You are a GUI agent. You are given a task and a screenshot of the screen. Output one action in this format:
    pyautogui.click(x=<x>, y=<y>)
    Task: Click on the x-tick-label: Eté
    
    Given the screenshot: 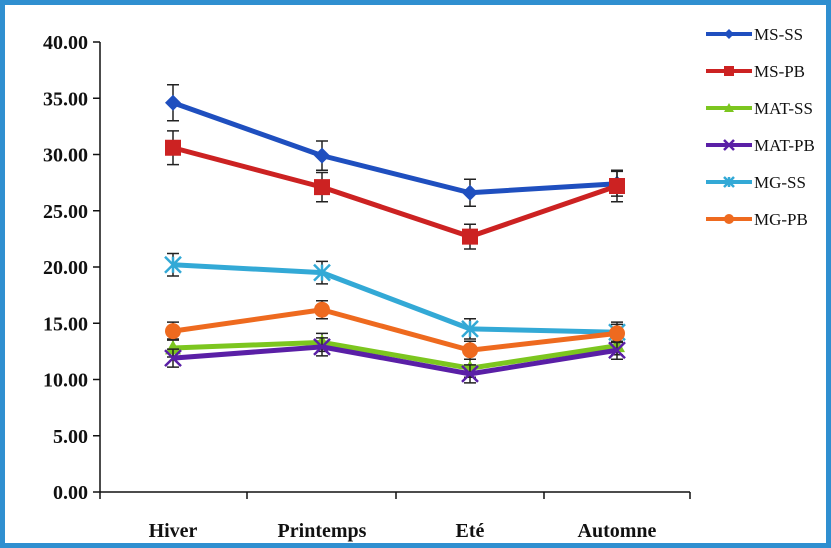 What is the action you would take?
    pyautogui.click(x=470, y=531)
    